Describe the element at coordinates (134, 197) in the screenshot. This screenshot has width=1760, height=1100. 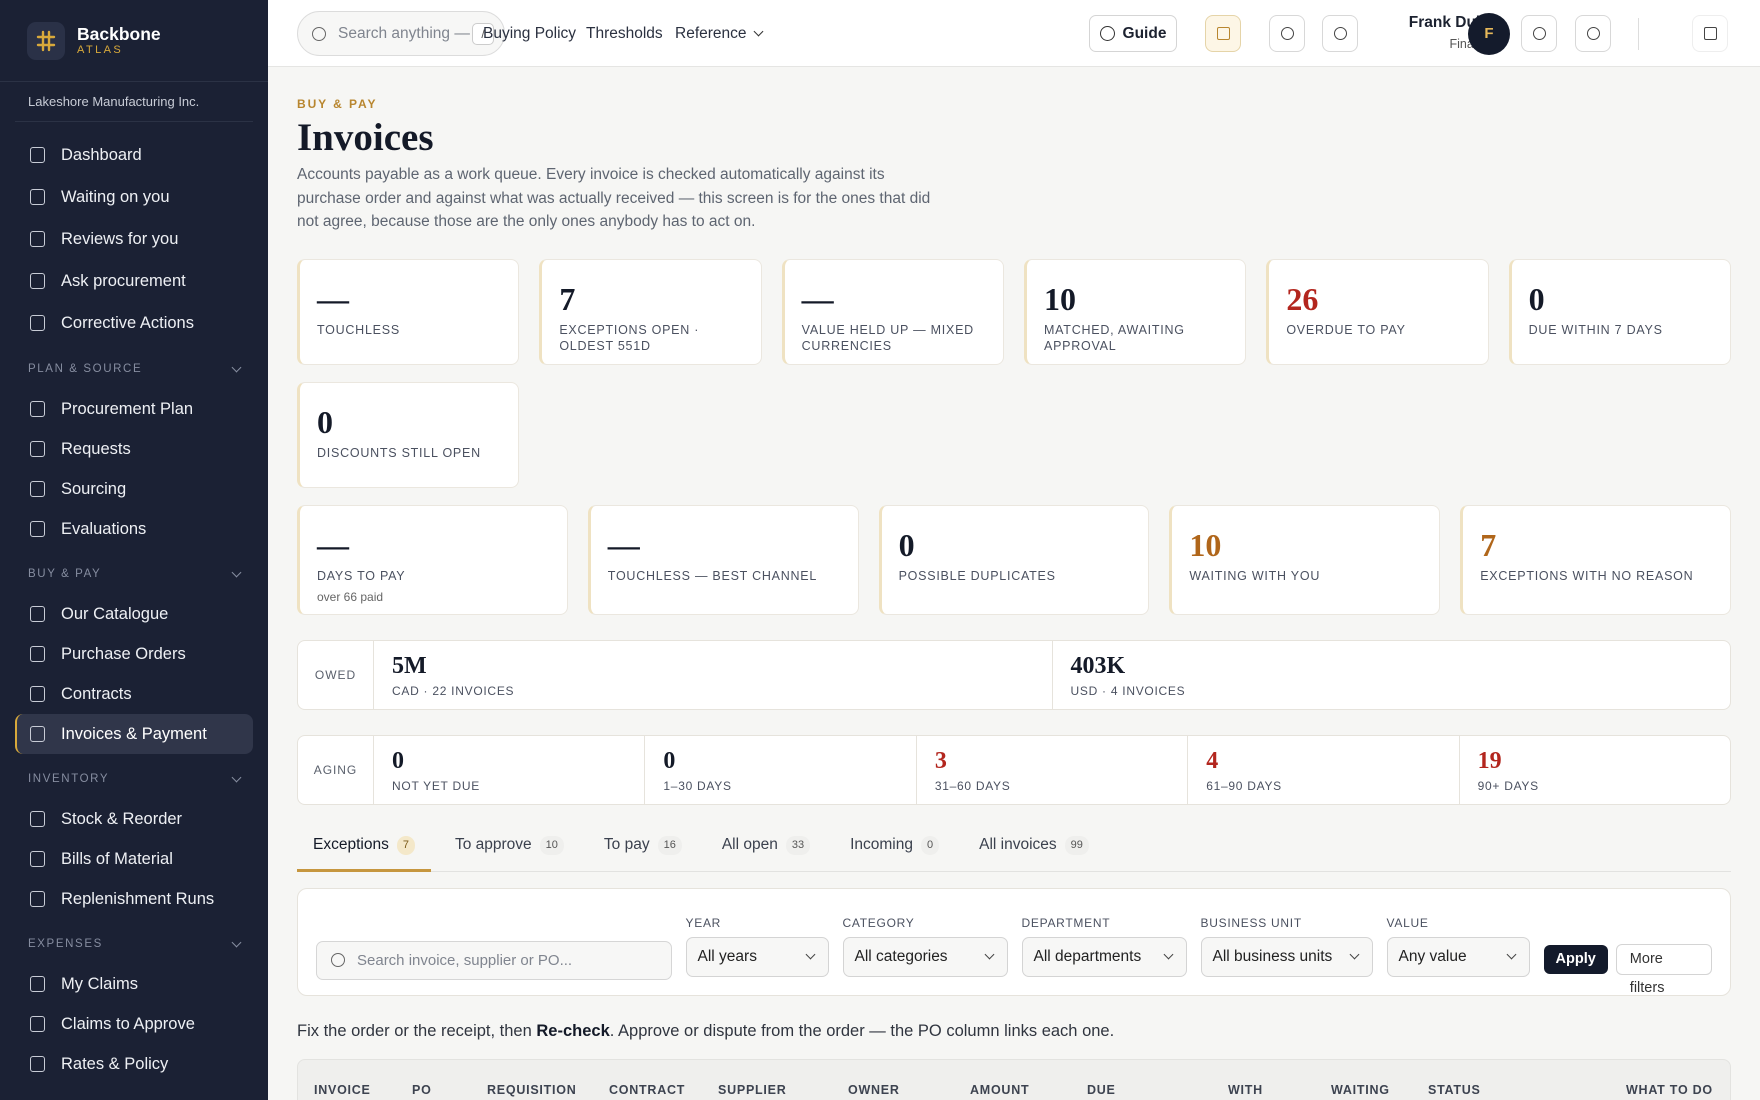
I see `nav-item: Waiting on you` at that location.